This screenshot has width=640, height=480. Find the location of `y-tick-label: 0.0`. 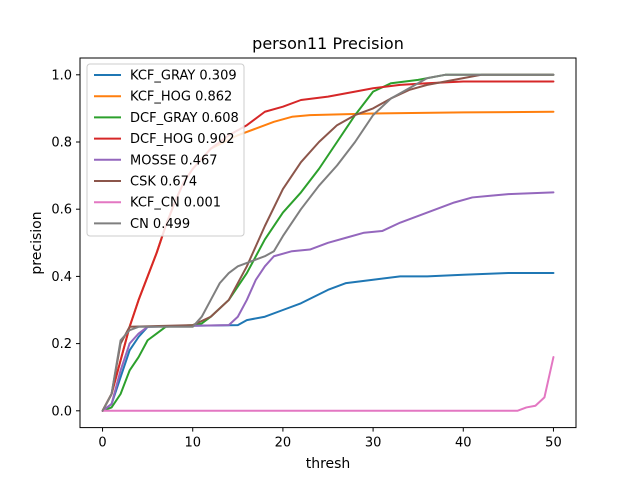

y-tick-label: 0.0 is located at coordinates (61, 411).